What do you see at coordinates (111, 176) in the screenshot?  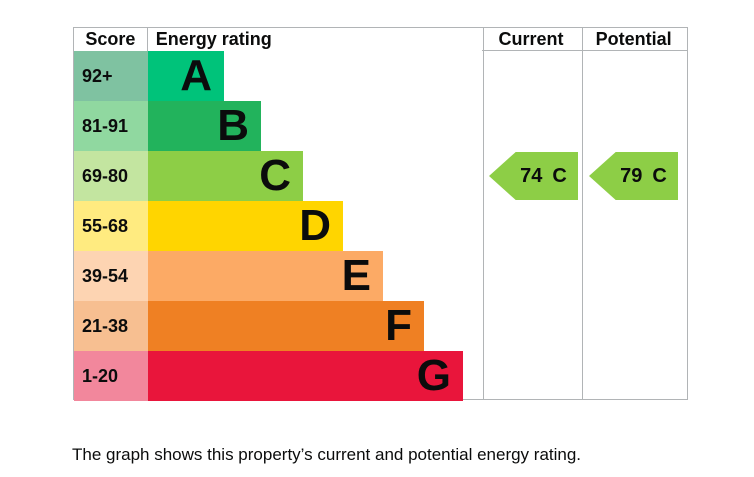 I see `score-range-c: 69-80` at bounding box center [111, 176].